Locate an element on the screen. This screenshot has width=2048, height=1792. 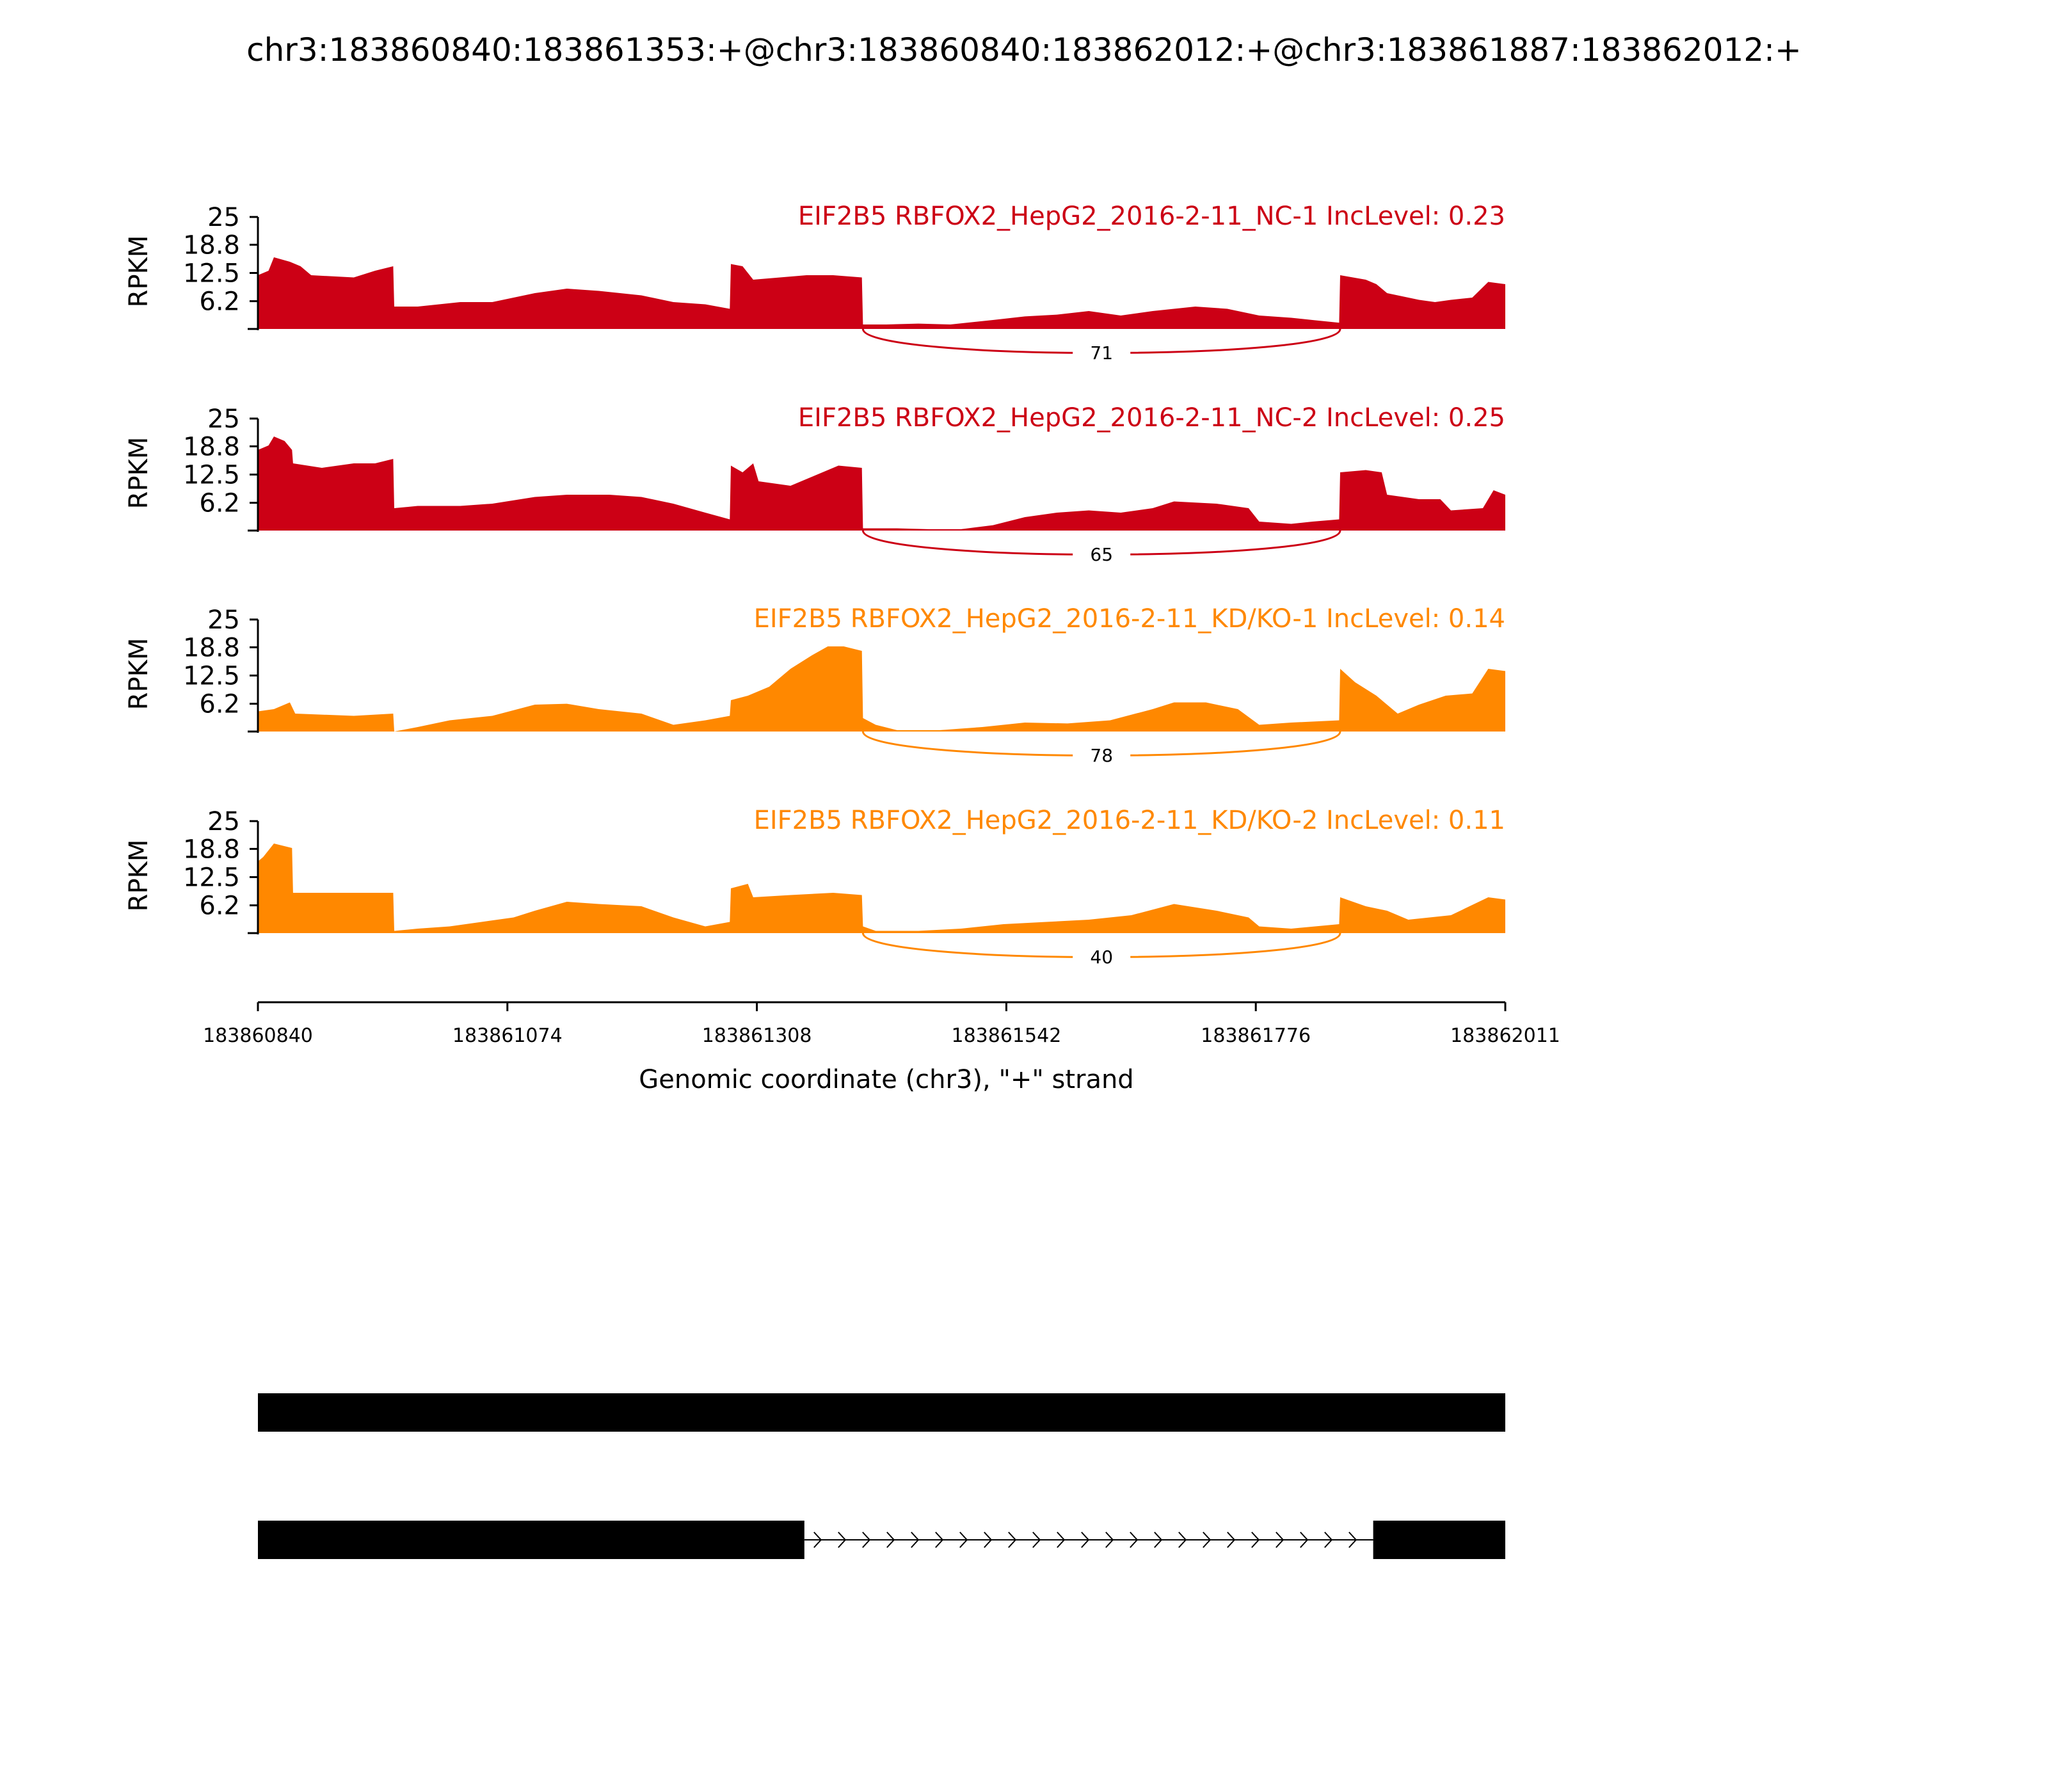
junction-count: 71 is located at coordinates (1101, 353).